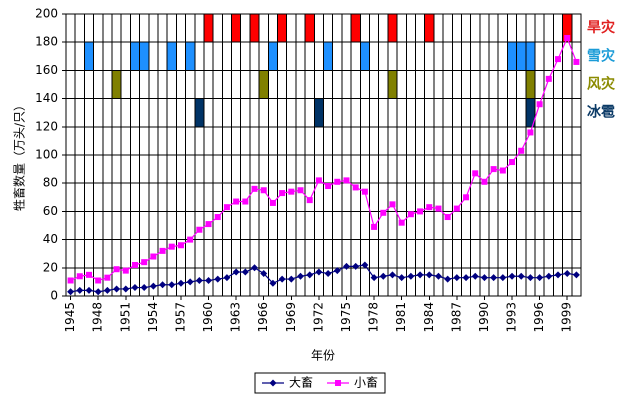 The width and height of the screenshot is (629, 404). I want to click on x-tick-label: 1987, so click(456, 317).